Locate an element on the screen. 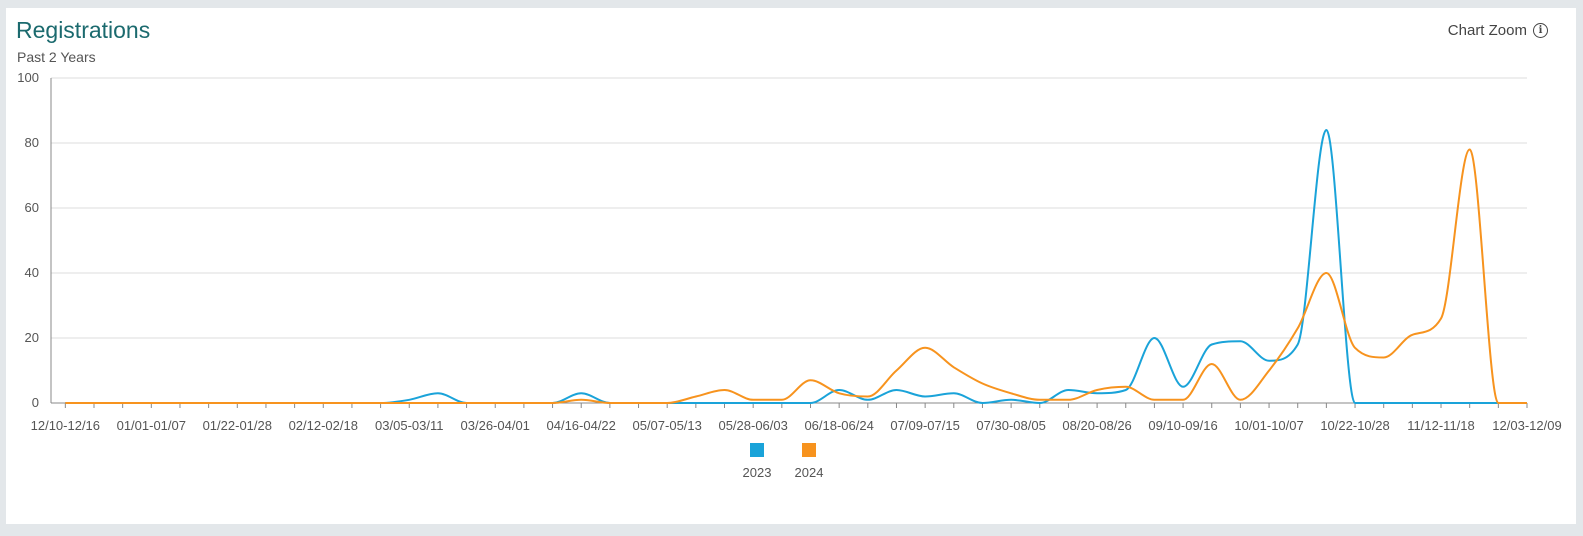 The width and height of the screenshot is (1583, 536). x-tick-label: 06/18-06/24 is located at coordinates (838, 425).